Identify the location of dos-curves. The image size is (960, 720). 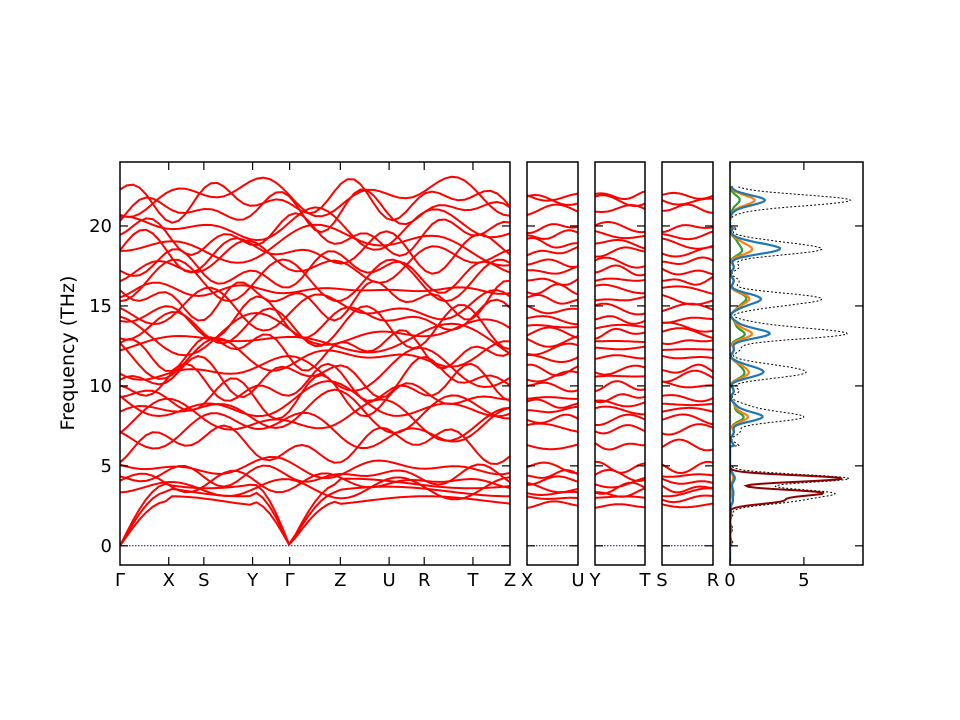
(791, 373).